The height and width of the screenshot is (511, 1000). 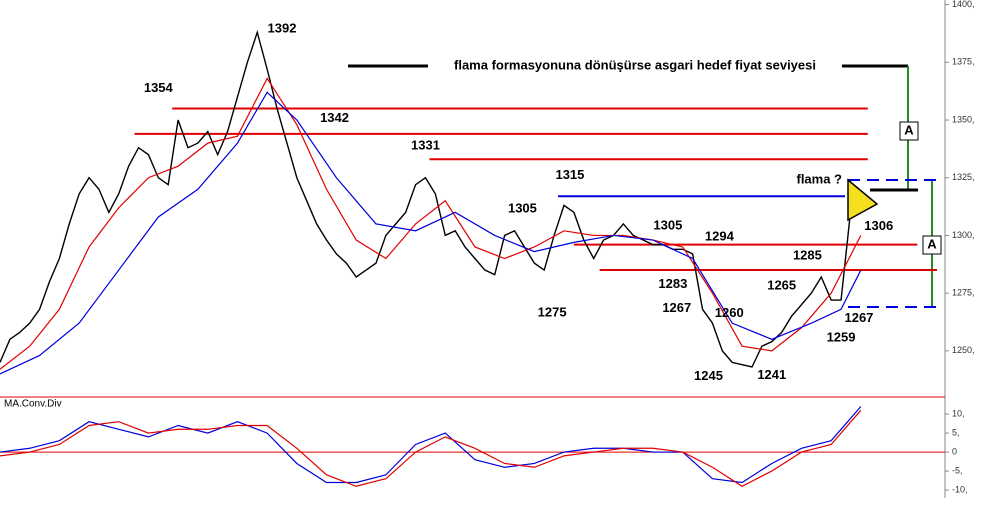 I want to click on mast-label: A, so click(x=932, y=243).